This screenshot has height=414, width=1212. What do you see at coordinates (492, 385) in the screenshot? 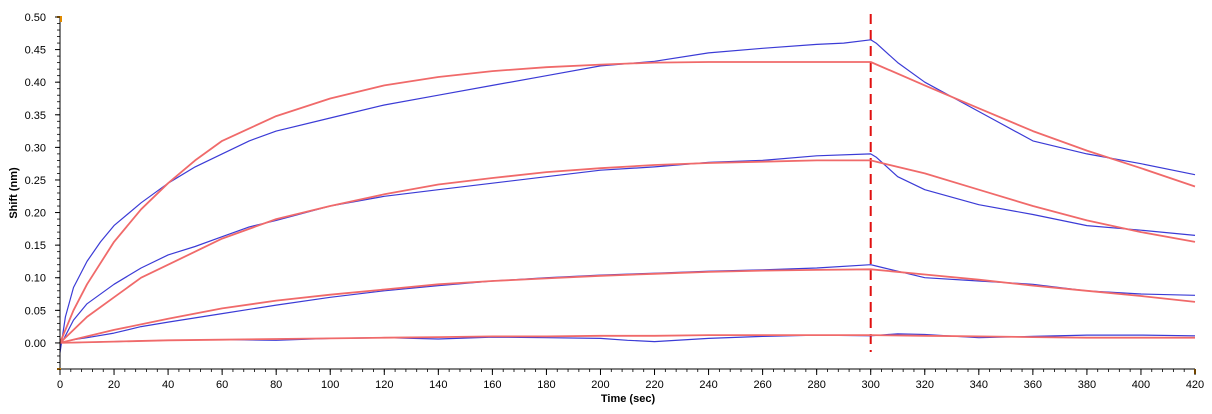
I see `x-tick-label: 160` at bounding box center [492, 385].